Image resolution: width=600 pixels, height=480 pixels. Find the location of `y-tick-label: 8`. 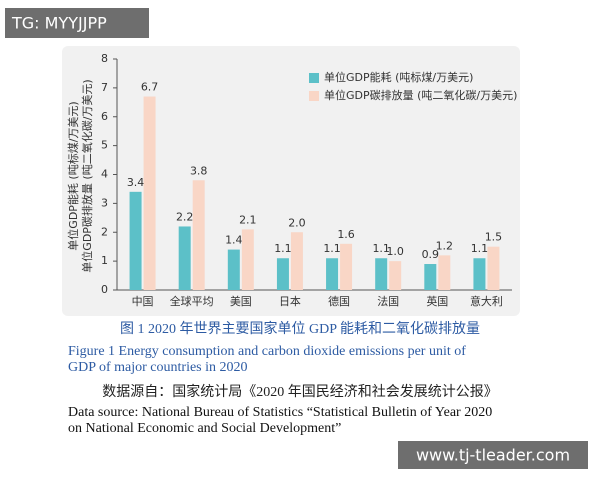

y-tick-label: 8 is located at coordinates (104, 58).